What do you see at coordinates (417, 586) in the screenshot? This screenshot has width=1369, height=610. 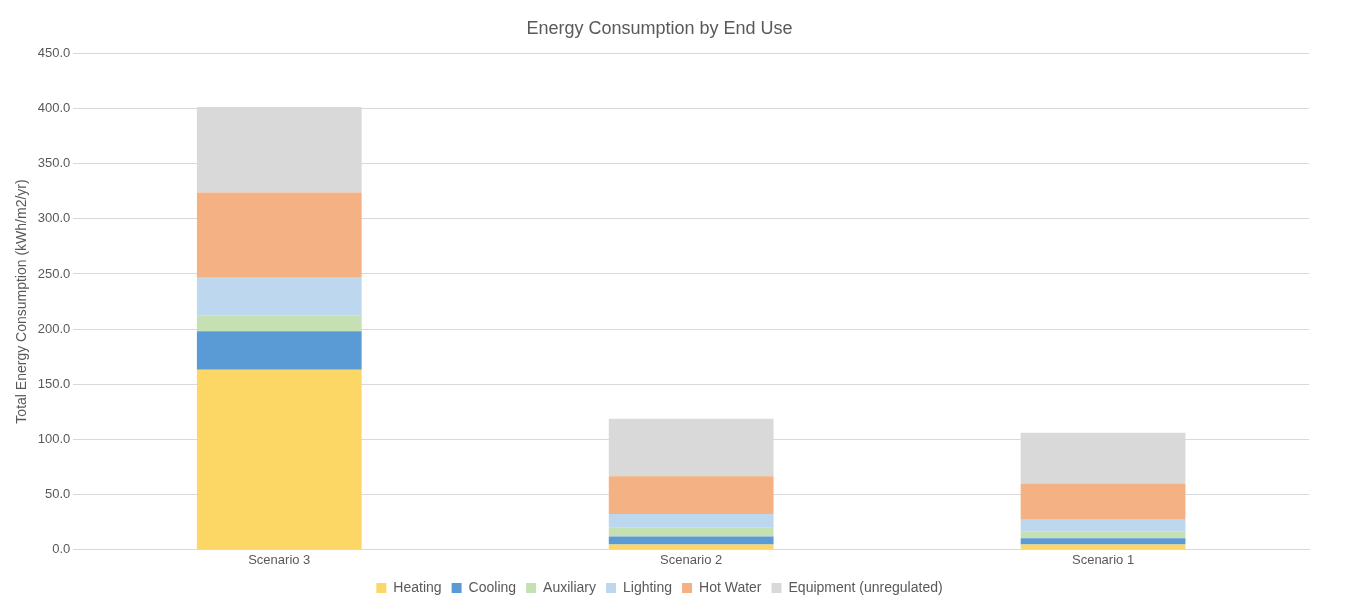 I see `legend-label: Heating` at bounding box center [417, 586].